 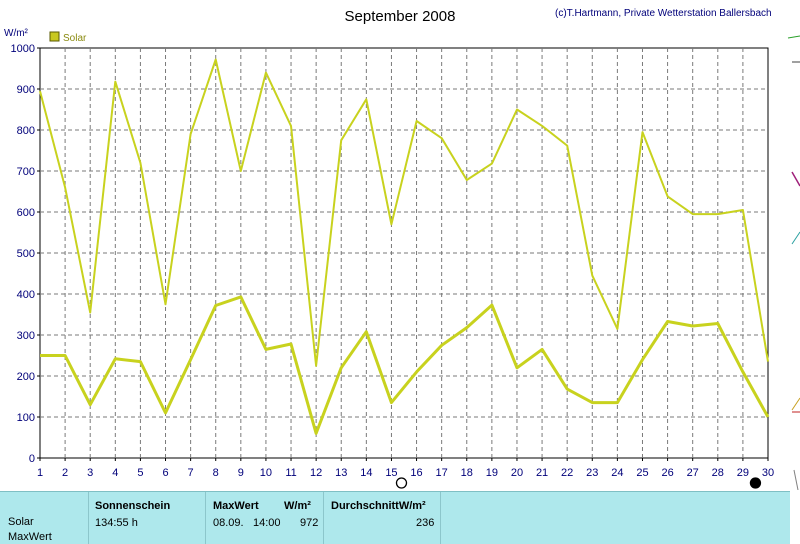 What do you see at coordinates (147, 518) in the screenshot?
I see `sunshine-column: Sonnenschein 134:55 h` at bounding box center [147, 518].